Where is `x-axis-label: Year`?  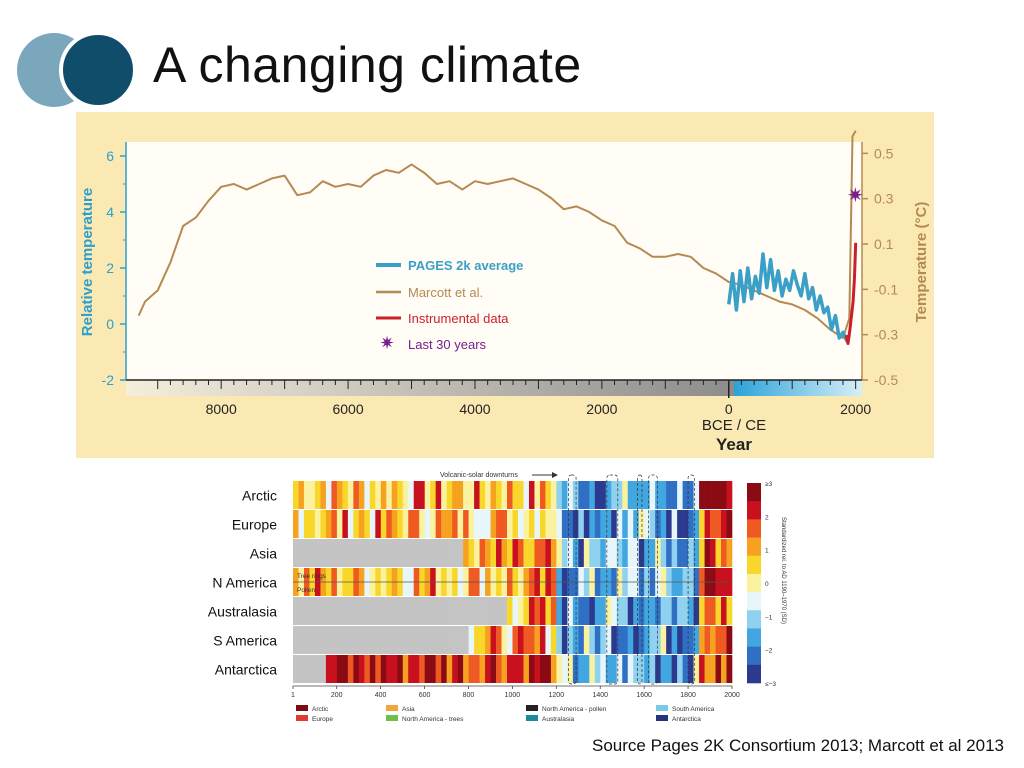
x-axis-label: Year is located at coordinates (734, 444).